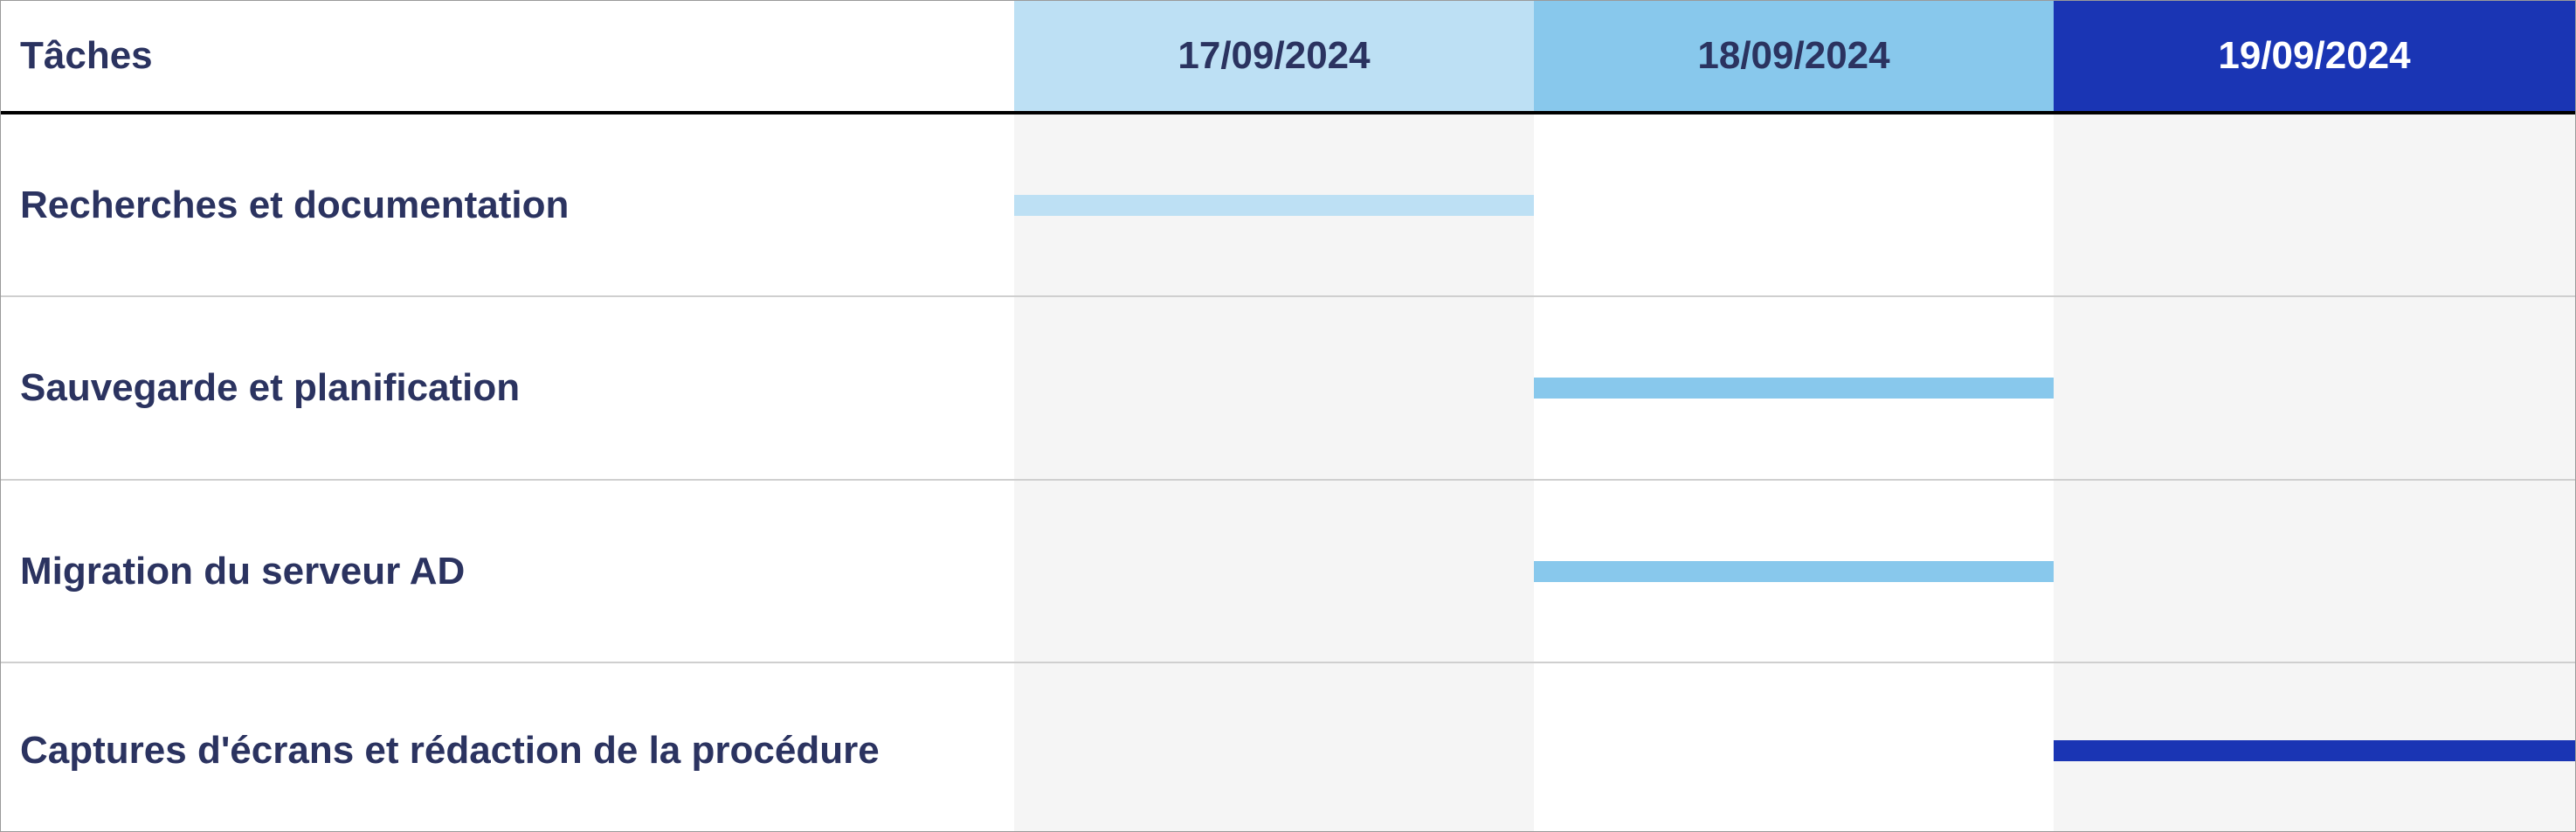  Describe the element at coordinates (270, 387) in the screenshot. I see `task-label: Sauvegarde et planification` at that location.